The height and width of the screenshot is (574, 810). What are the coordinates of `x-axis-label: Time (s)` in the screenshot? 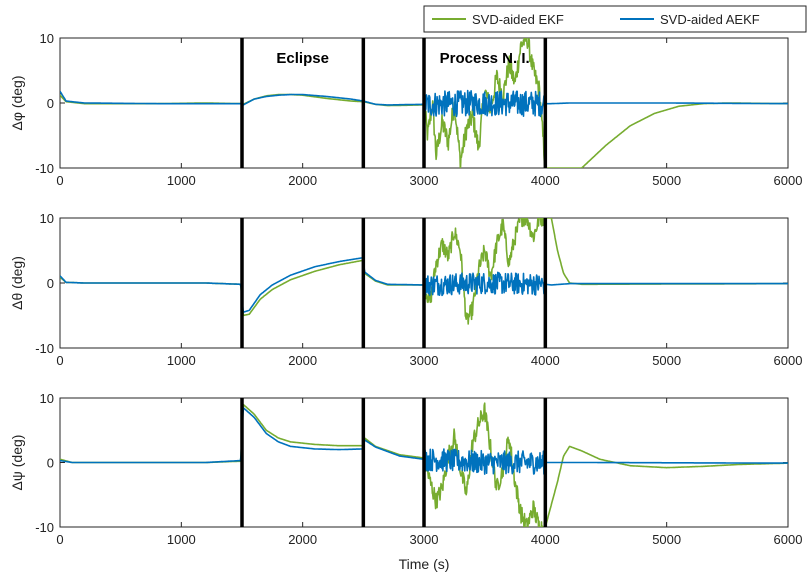 It's located at (424, 564).